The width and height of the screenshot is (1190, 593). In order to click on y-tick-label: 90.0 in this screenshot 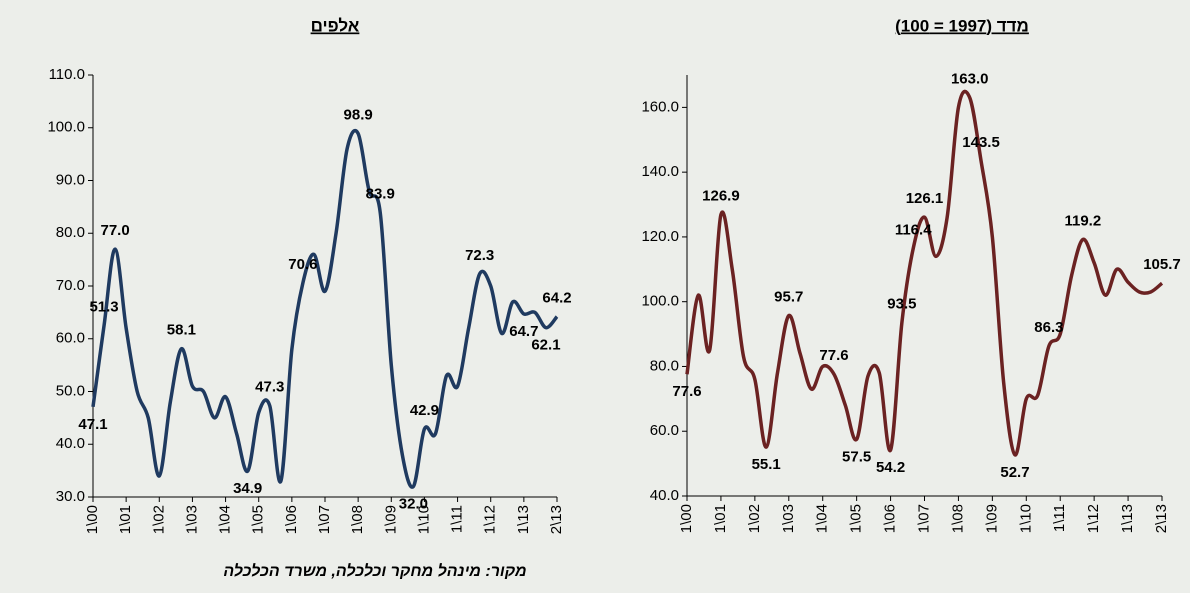, I will do `click(70, 179)`.